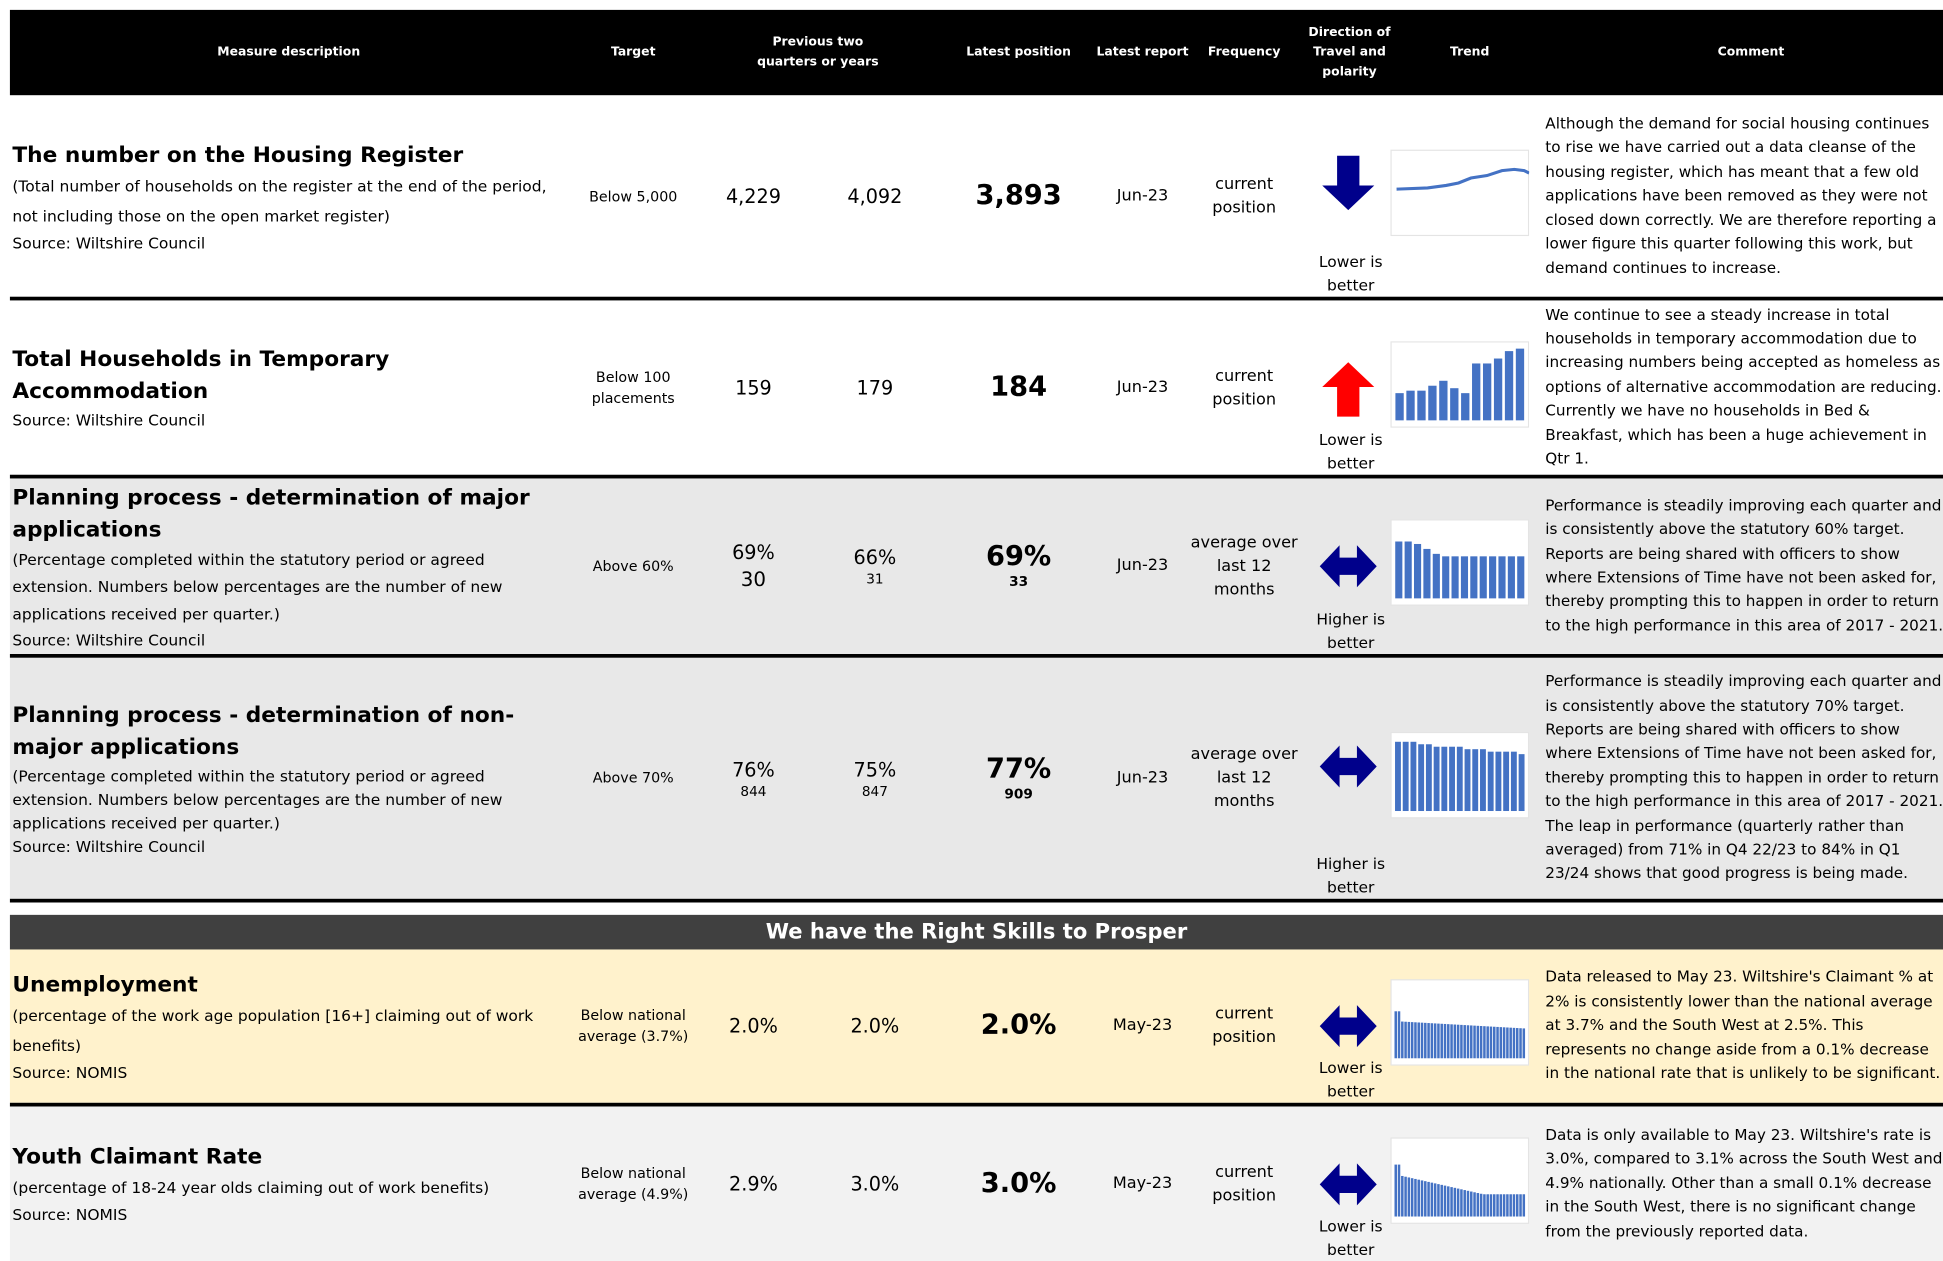 The width and height of the screenshot is (1943, 1261). Describe the element at coordinates (137, 1157) in the screenshot. I see `measure-title: Youth Claimant Rate` at that location.